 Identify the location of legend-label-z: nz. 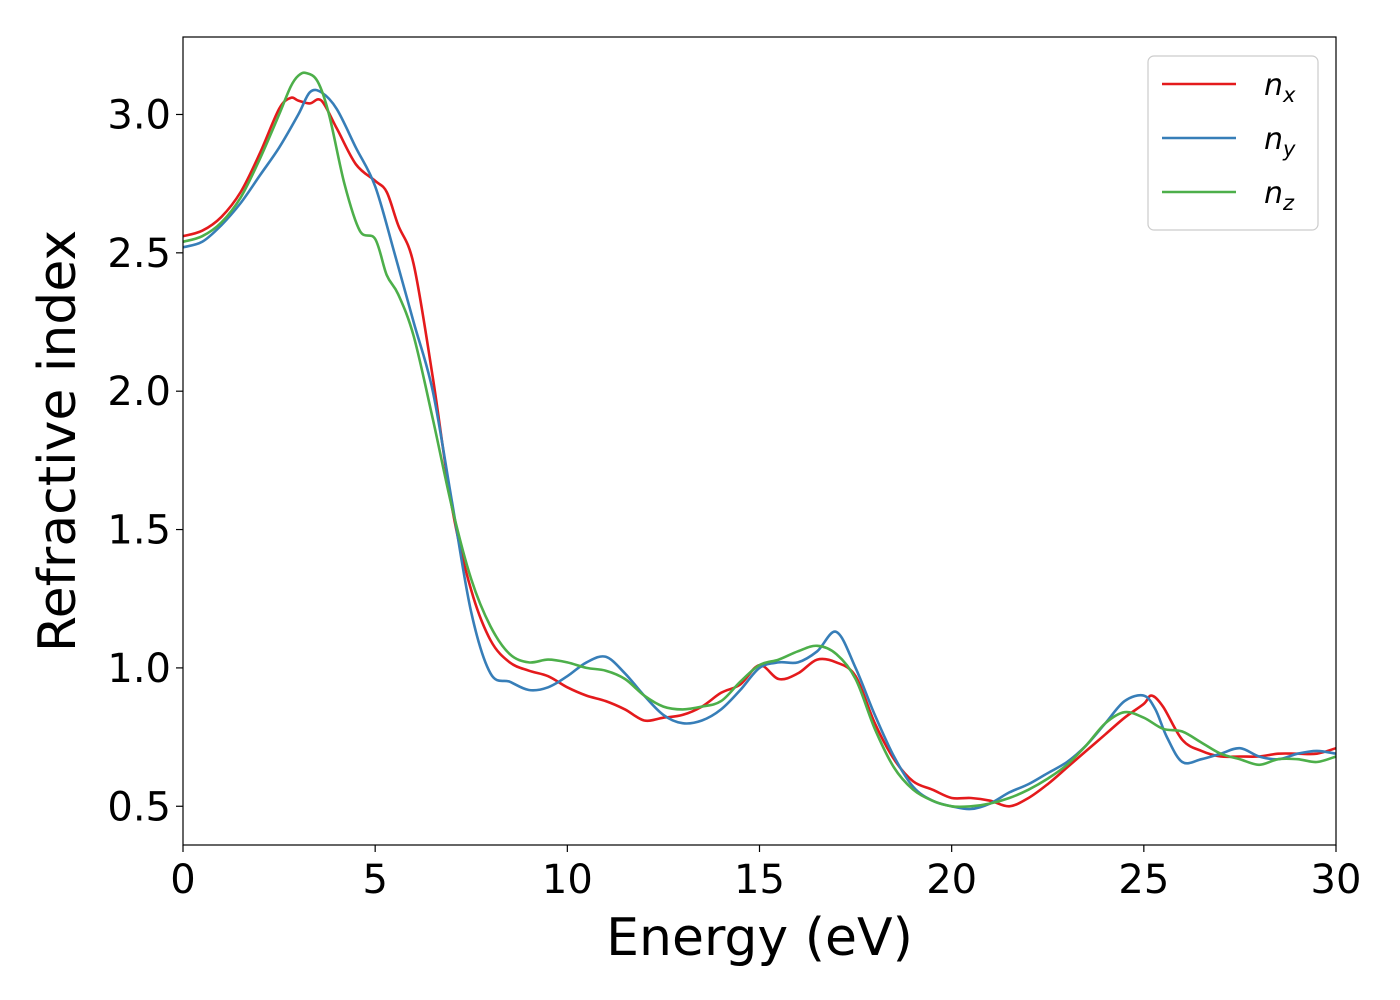
(1279, 195).